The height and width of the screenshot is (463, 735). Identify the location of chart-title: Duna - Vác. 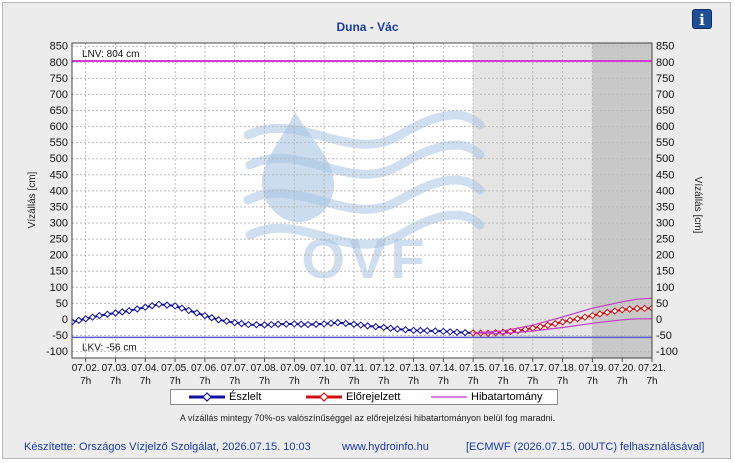
(367, 27).